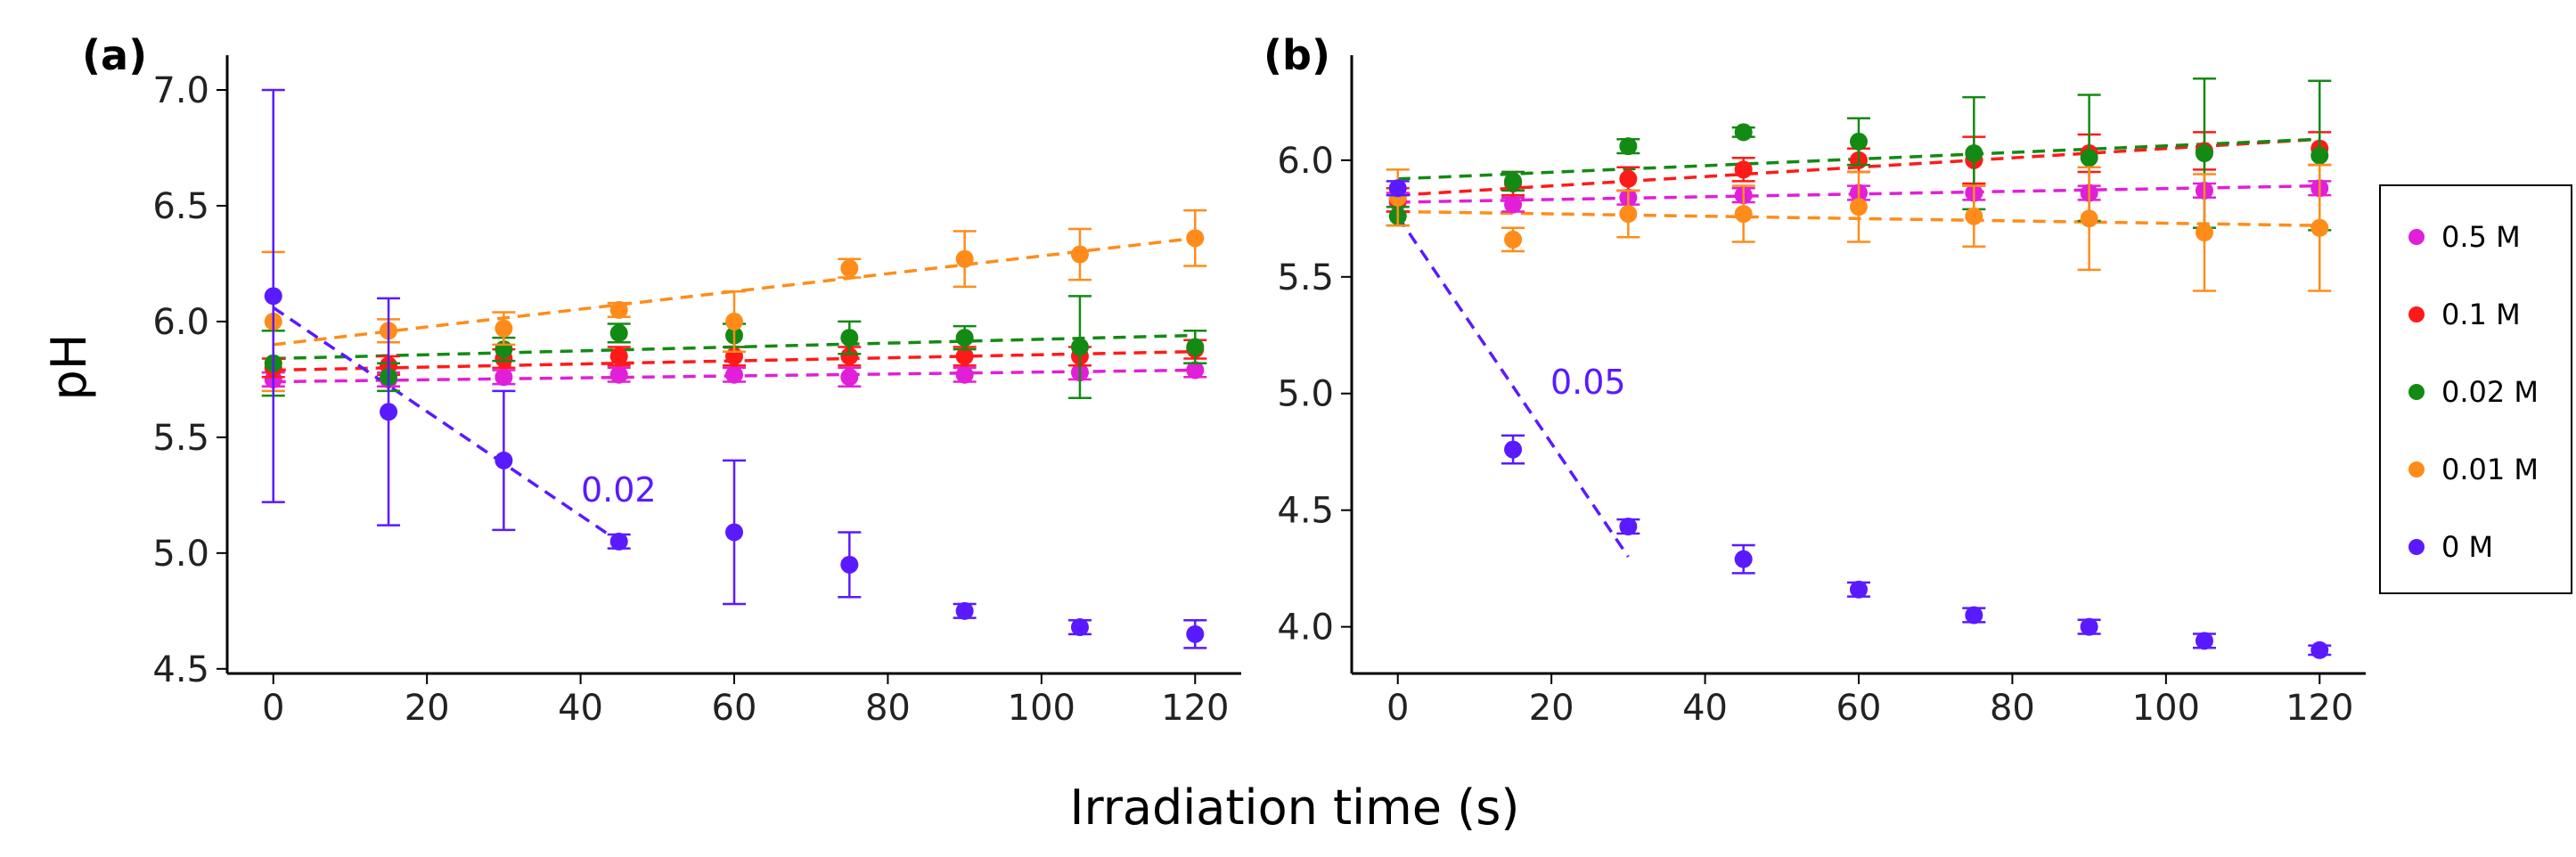  What do you see at coordinates (2490, 470) in the screenshot?
I see `legend-label: 0.01 M` at bounding box center [2490, 470].